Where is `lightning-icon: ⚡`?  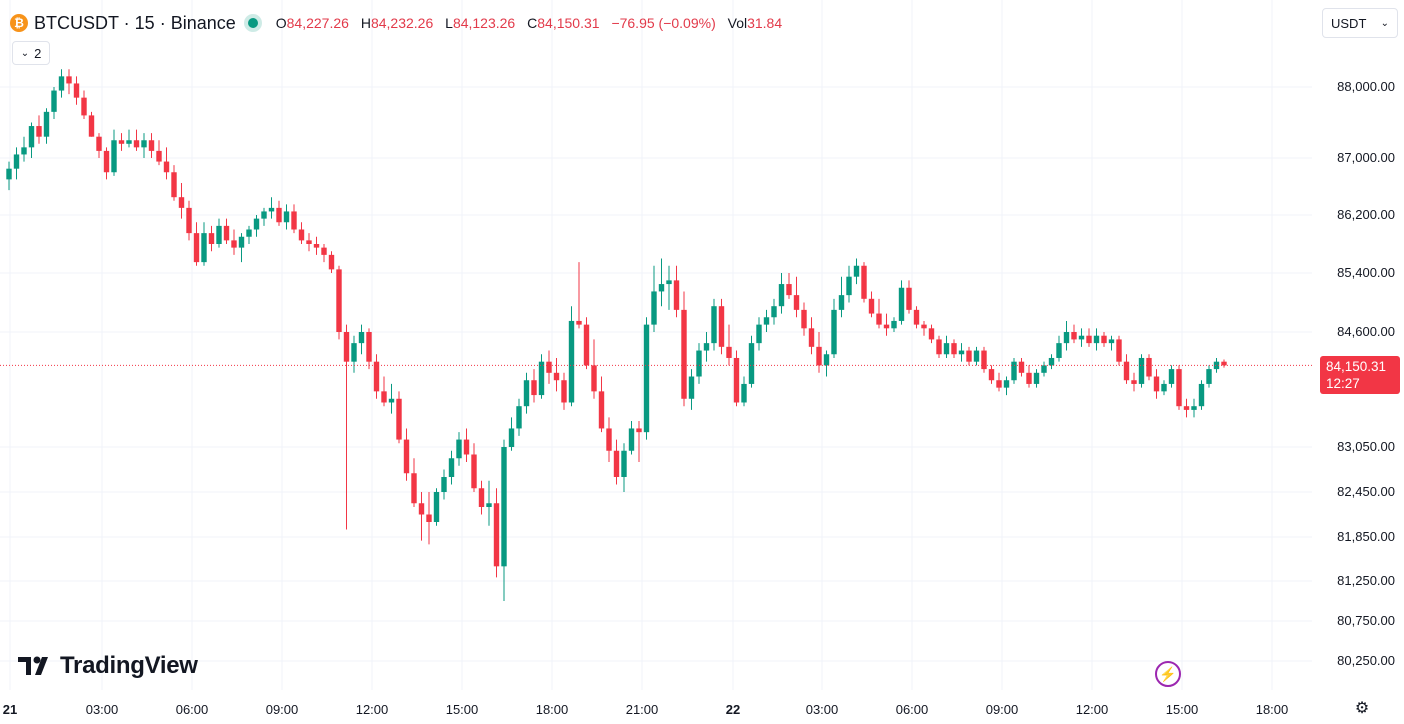 lightning-icon: ⚡ is located at coordinates (1168, 674).